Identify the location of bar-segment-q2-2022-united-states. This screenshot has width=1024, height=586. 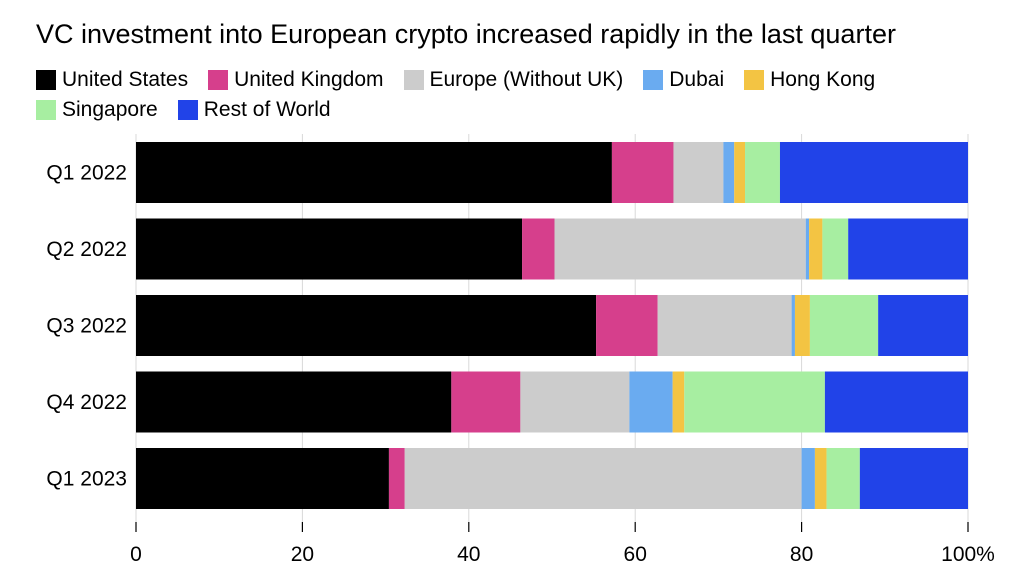
(329, 249).